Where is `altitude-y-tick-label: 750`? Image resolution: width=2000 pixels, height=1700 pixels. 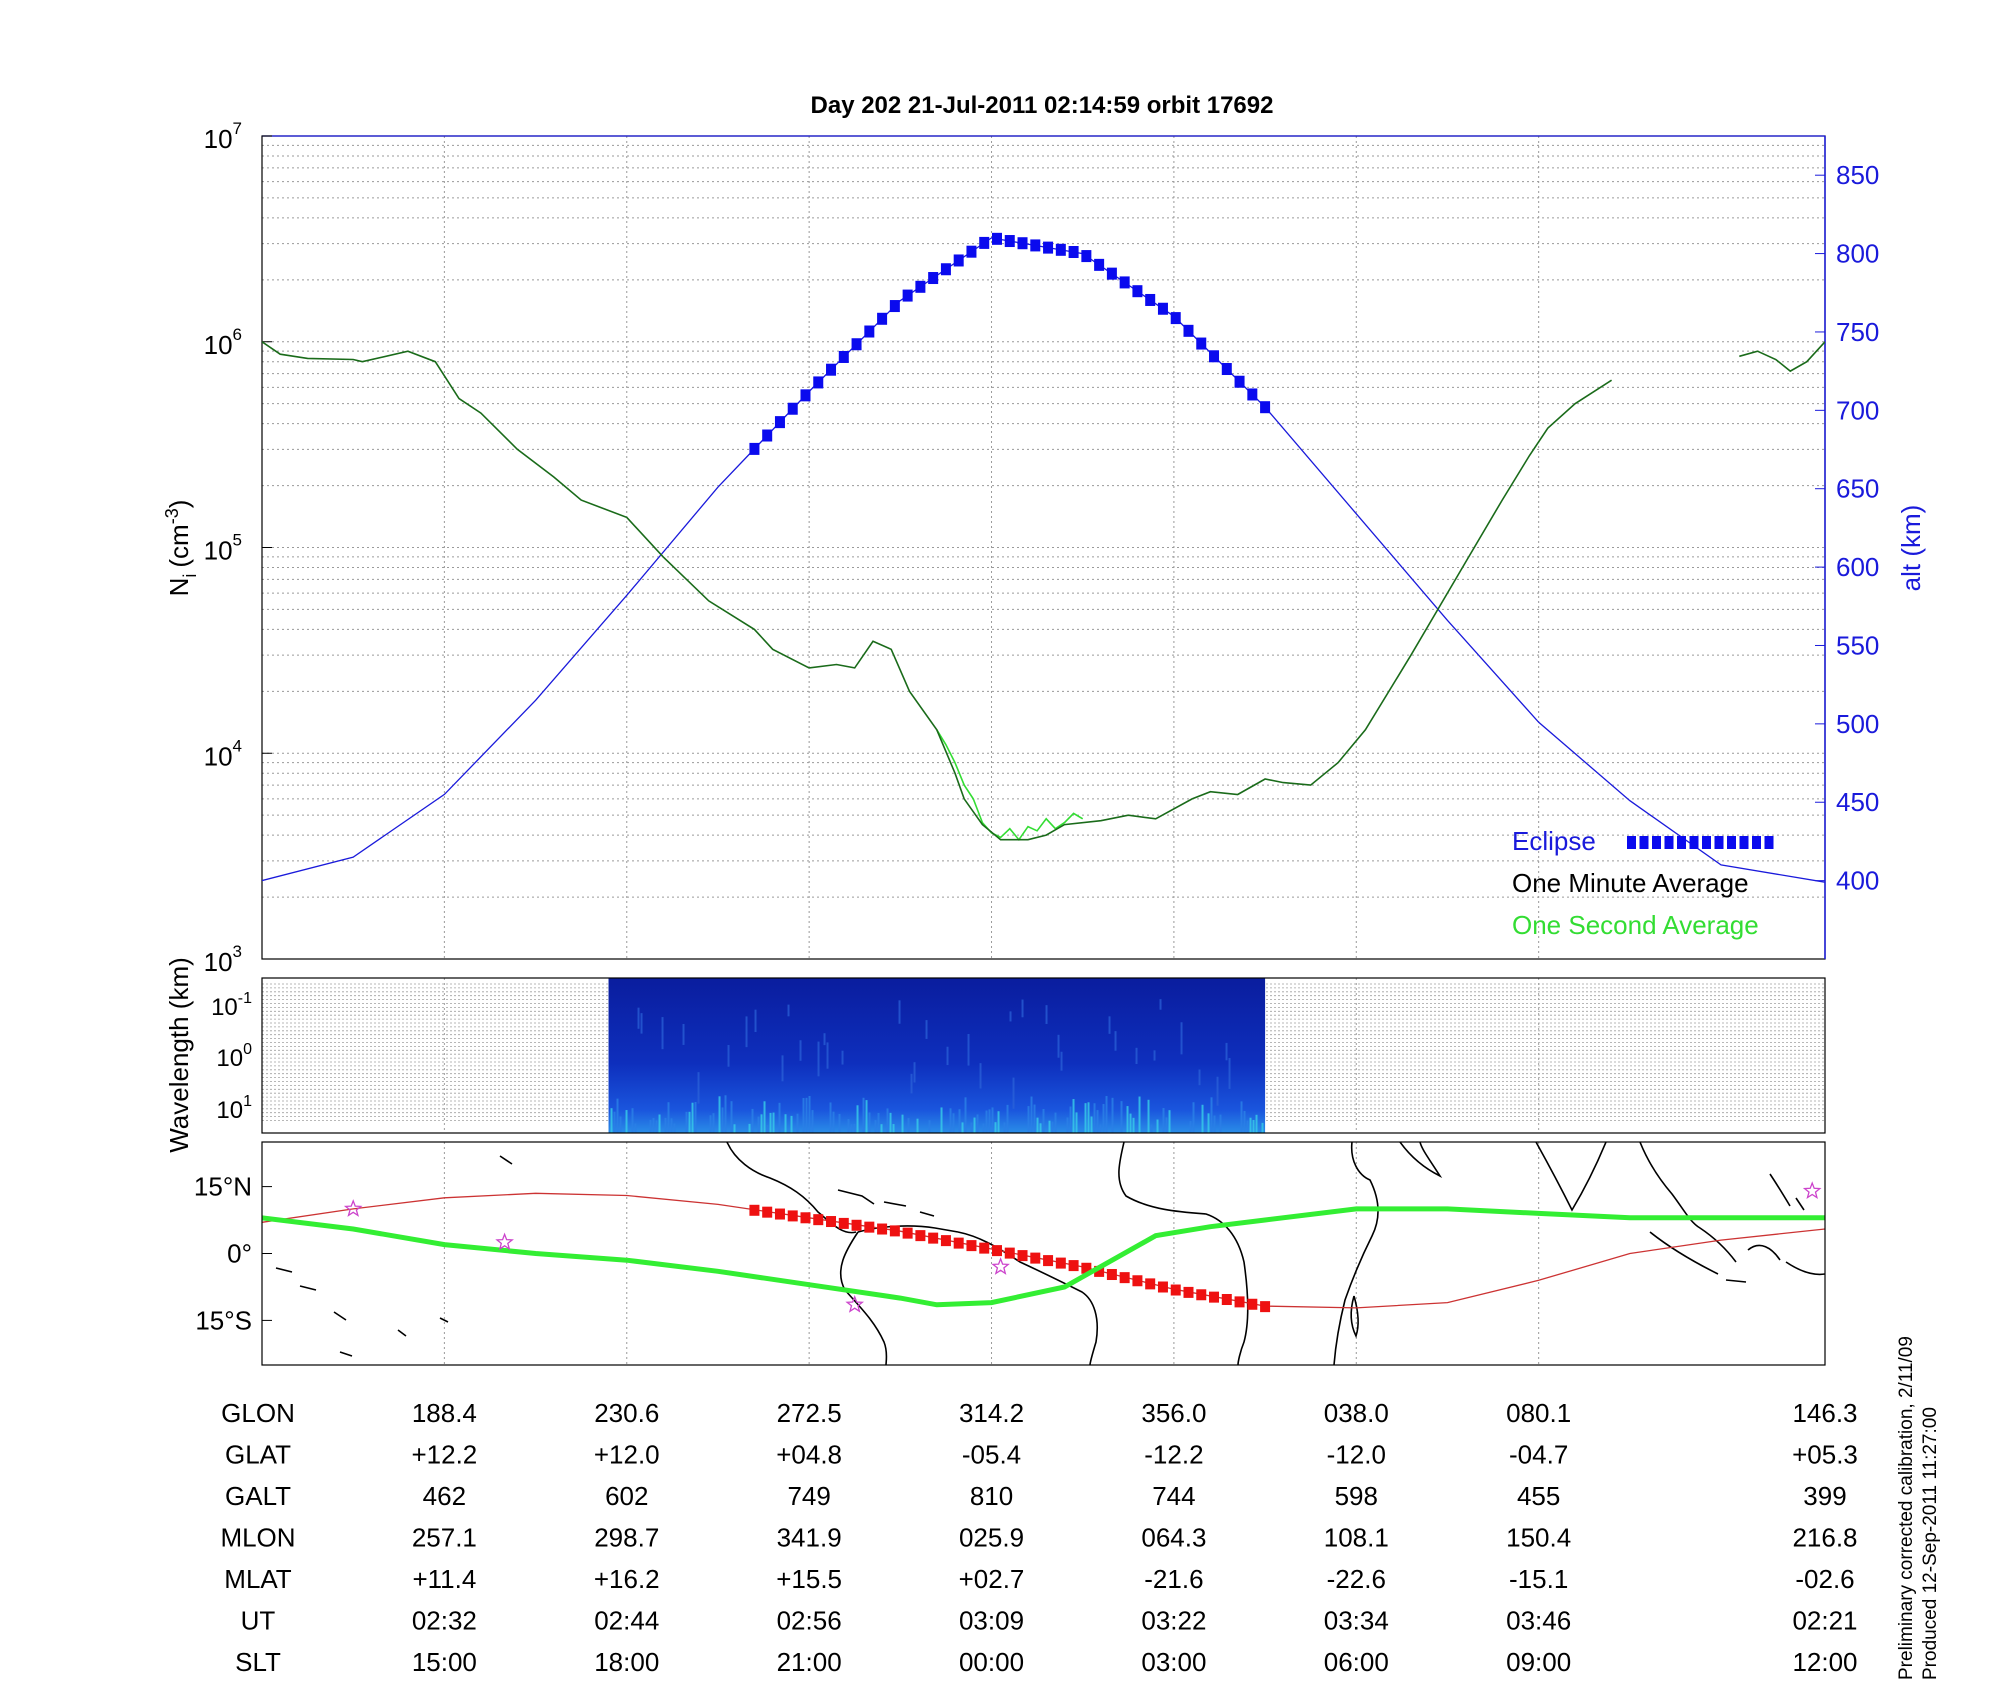
altitude-y-tick-label: 750 is located at coordinates (1857, 332).